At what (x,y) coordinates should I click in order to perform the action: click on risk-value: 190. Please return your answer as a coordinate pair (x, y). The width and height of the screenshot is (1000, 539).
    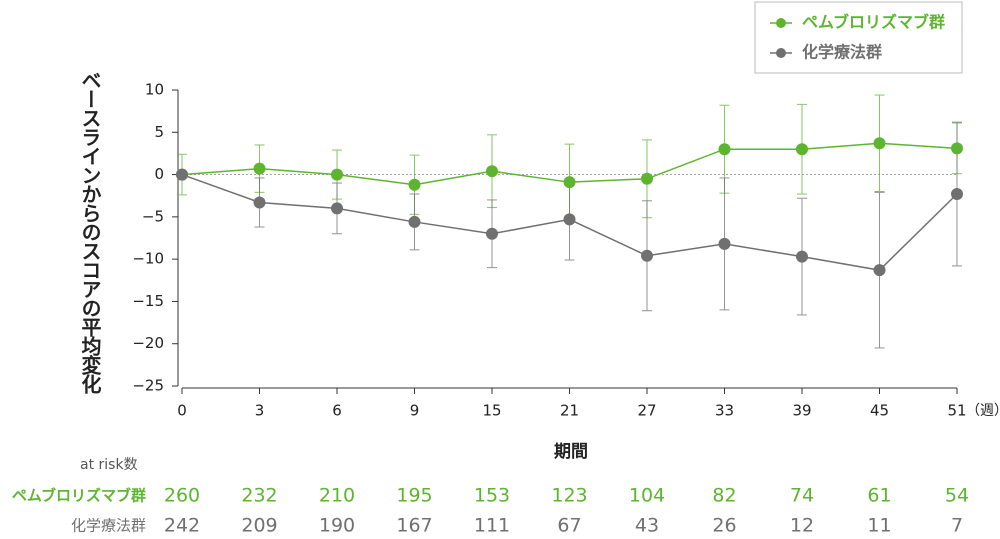
    Looking at the image, I should click on (337, 526).